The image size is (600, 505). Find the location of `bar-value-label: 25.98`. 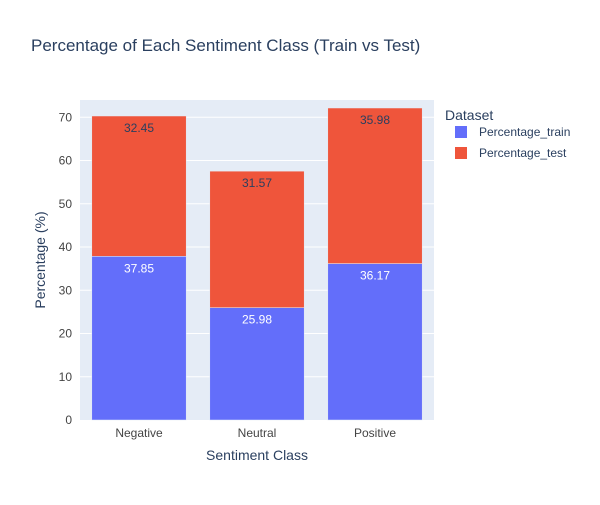

bar-value-label: 25.98 is located at coordinates (257, 320).